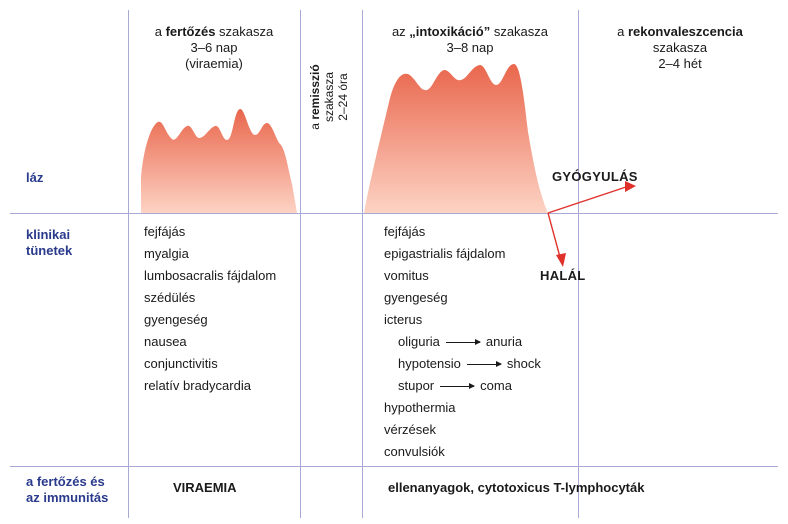 The height and width of the screenshot is (524, 788). I want to click on phase-duration: 3–6 nap, so click(214, 47).